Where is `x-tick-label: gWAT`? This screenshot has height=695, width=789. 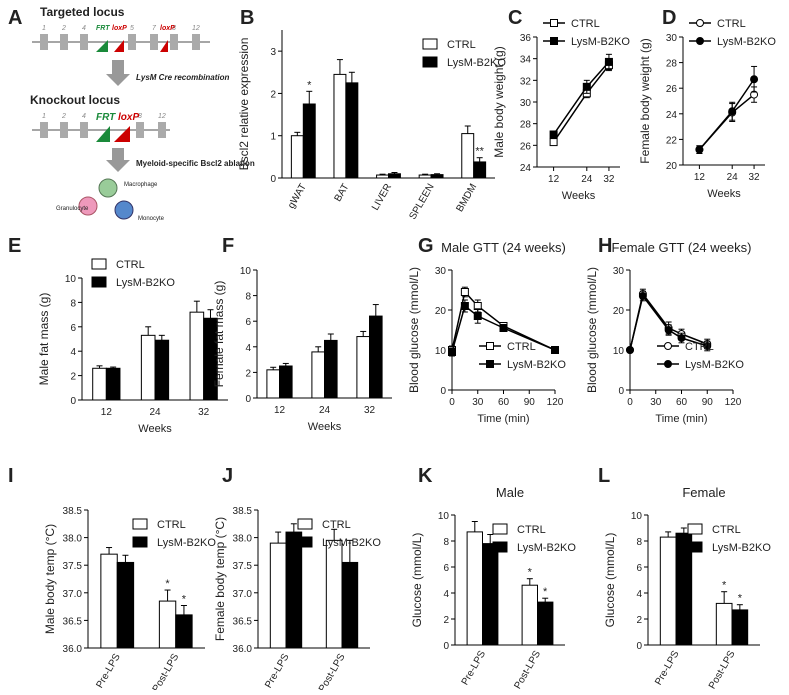
x-tick-label: gWAT is located at coordinates (297, 196).